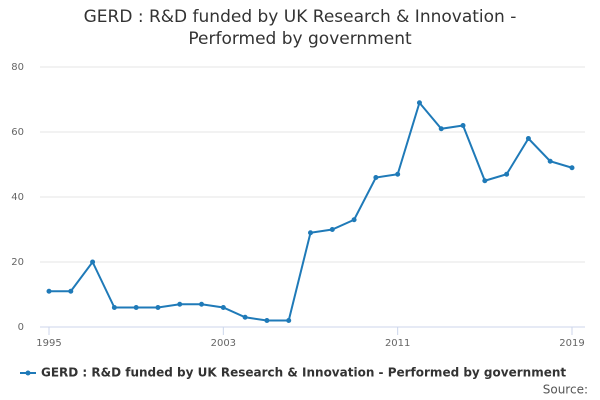 This screenshot has height=400, width=600. I want to click on x-tick-label: 1995, so click(48, 343).